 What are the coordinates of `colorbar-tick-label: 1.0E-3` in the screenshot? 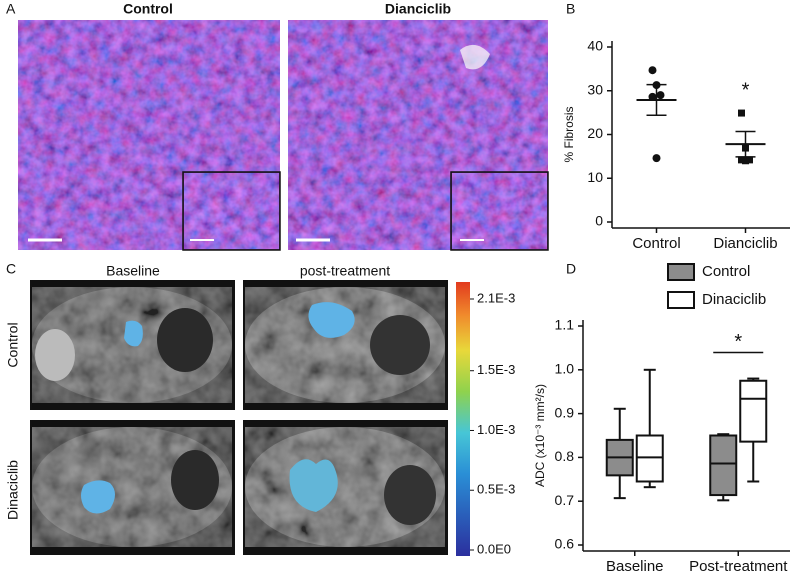 It's located at (496, 429).